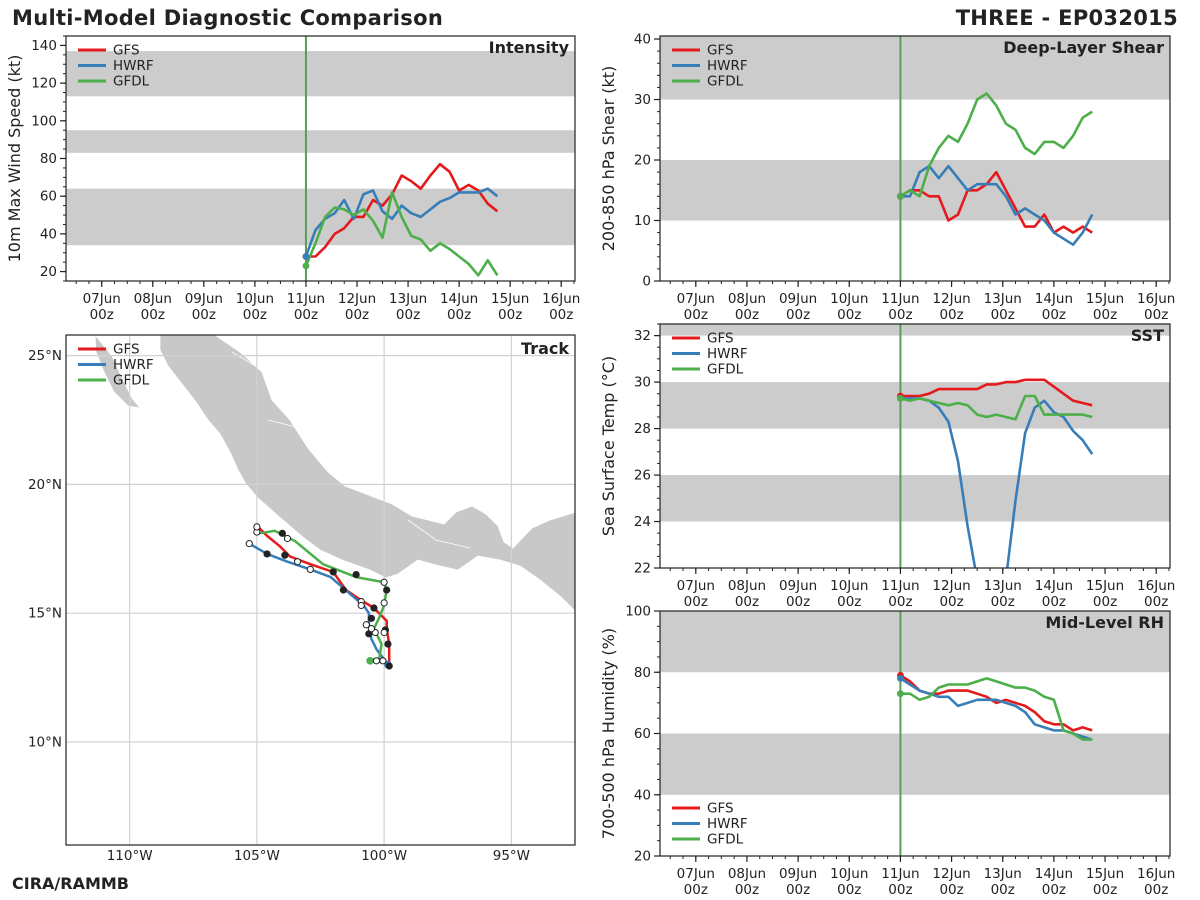 Image resolution: width=1200 pixels, height=900 pixels. Describe the element at coordinates (1104, 622) in the screenshot. I see `rh-panel-title: Mid-Level RH` at that location.